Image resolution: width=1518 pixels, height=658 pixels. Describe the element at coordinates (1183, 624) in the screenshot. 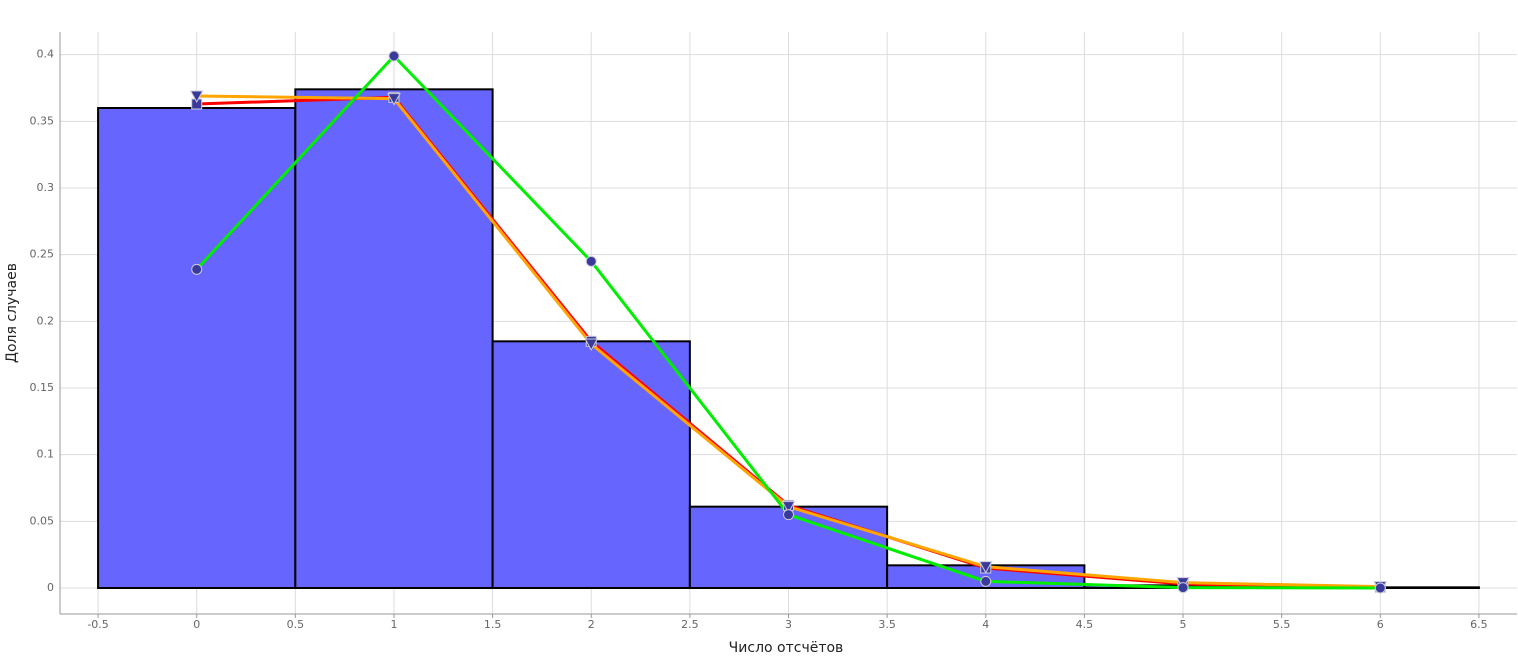

I see `x-tick-label: 5` at that location.